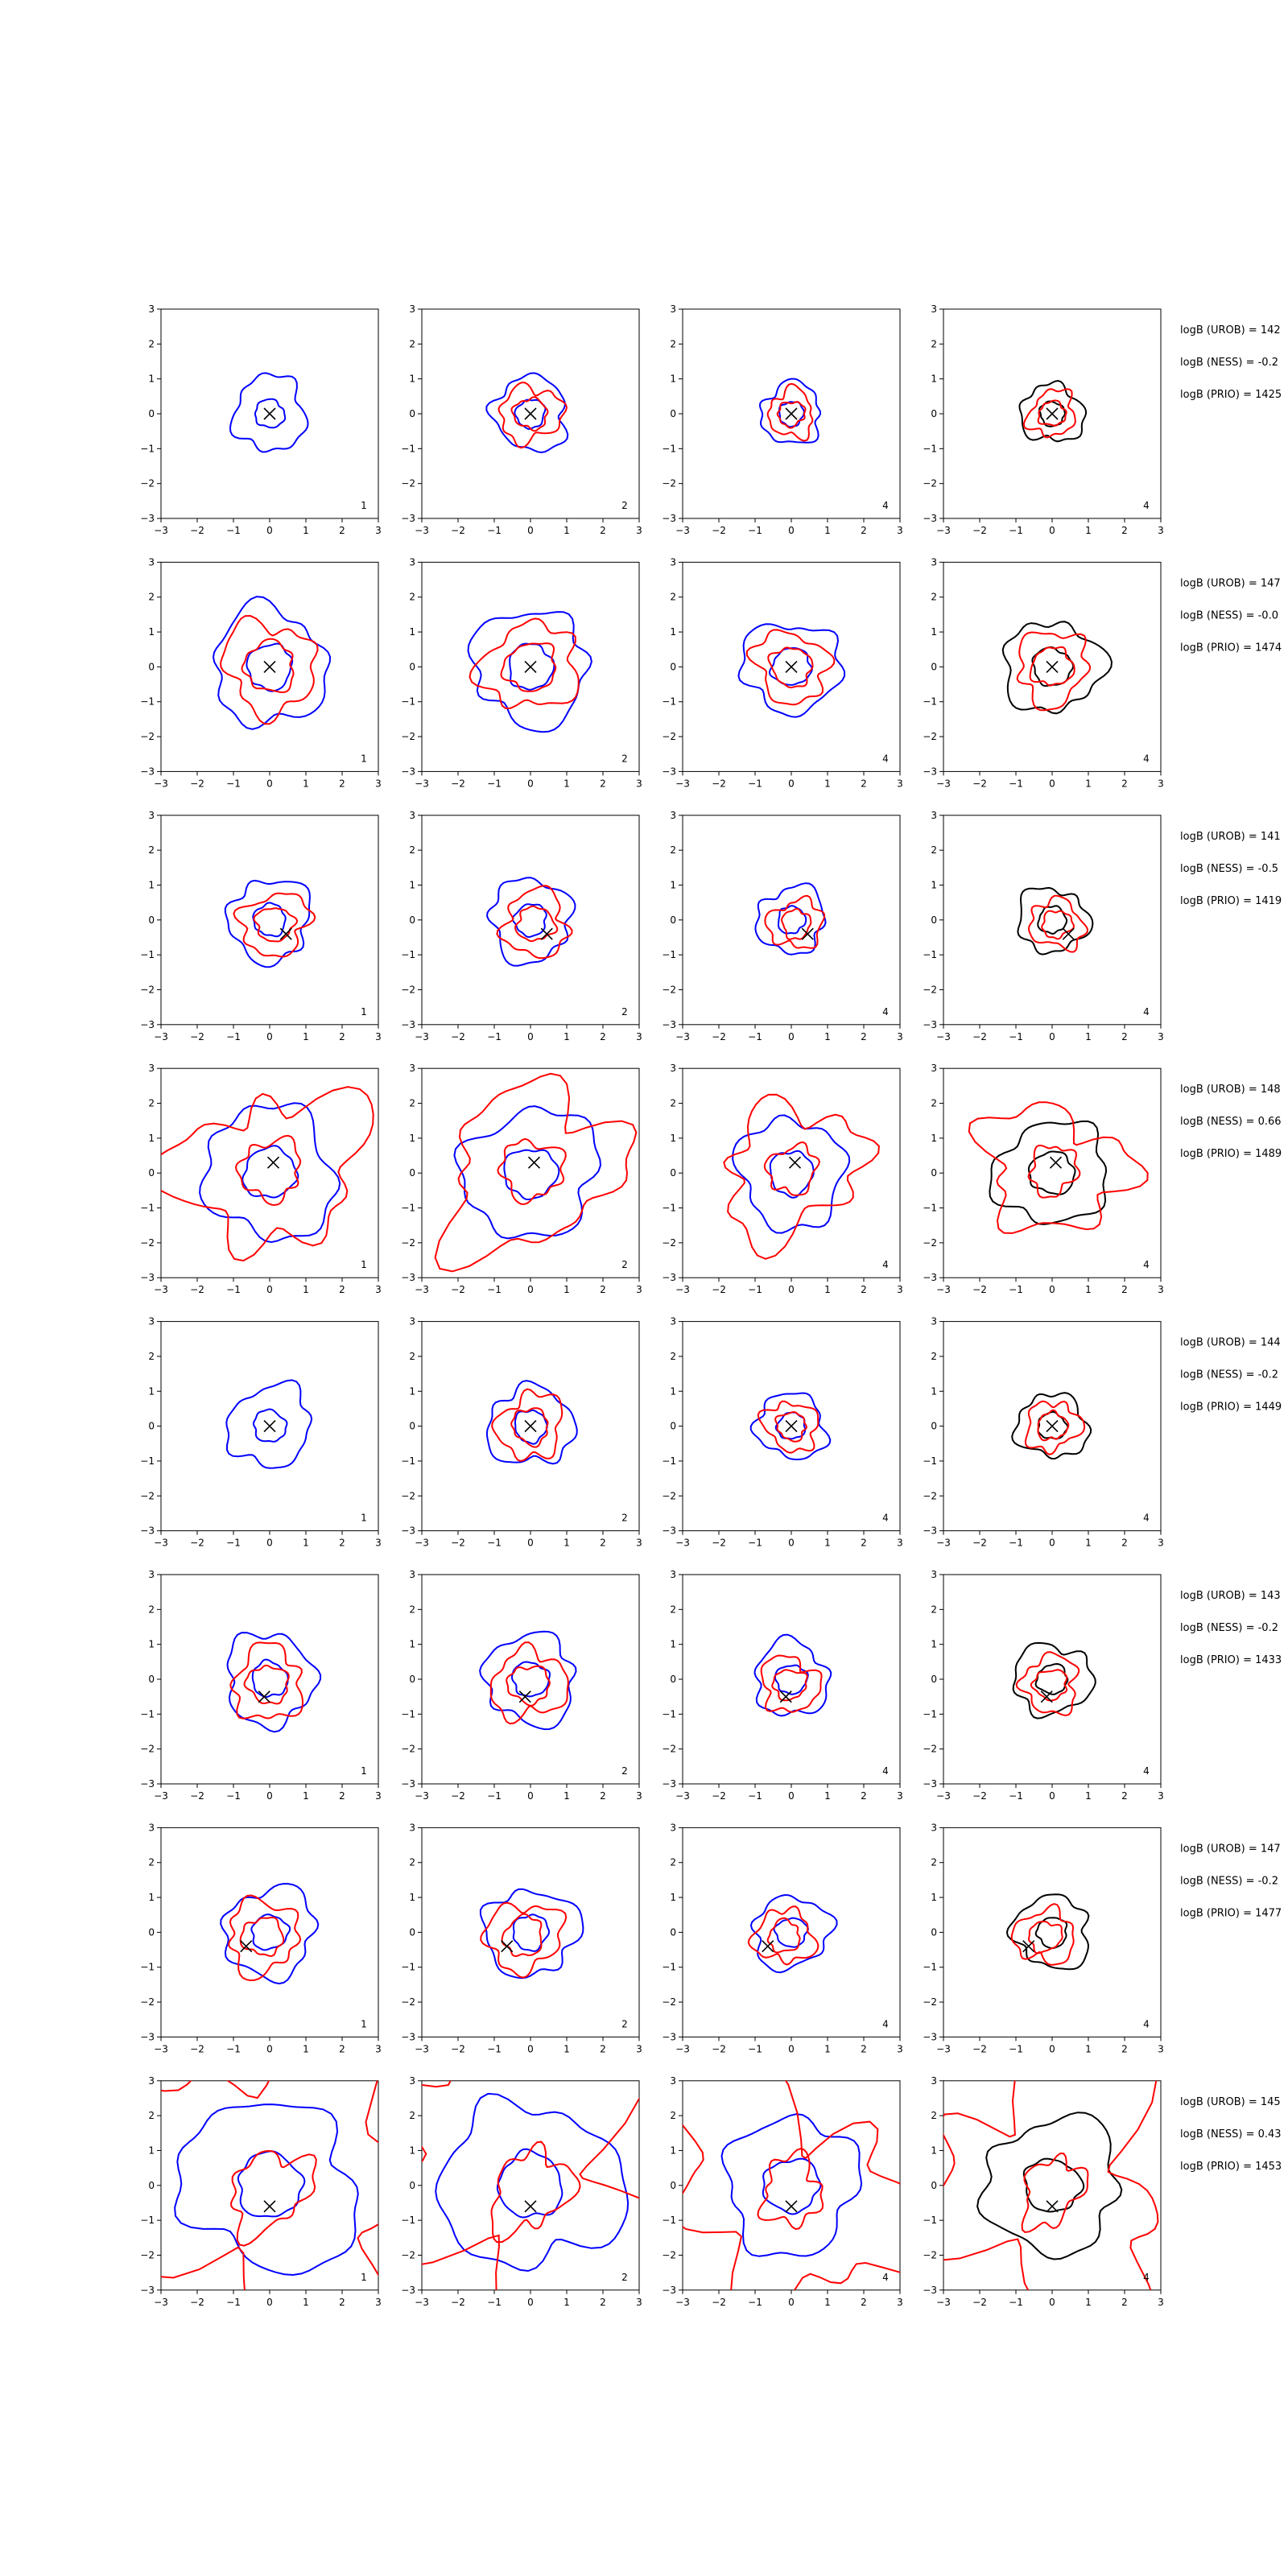  I want to click on y-tick-label: 0, so click(673, 1173).